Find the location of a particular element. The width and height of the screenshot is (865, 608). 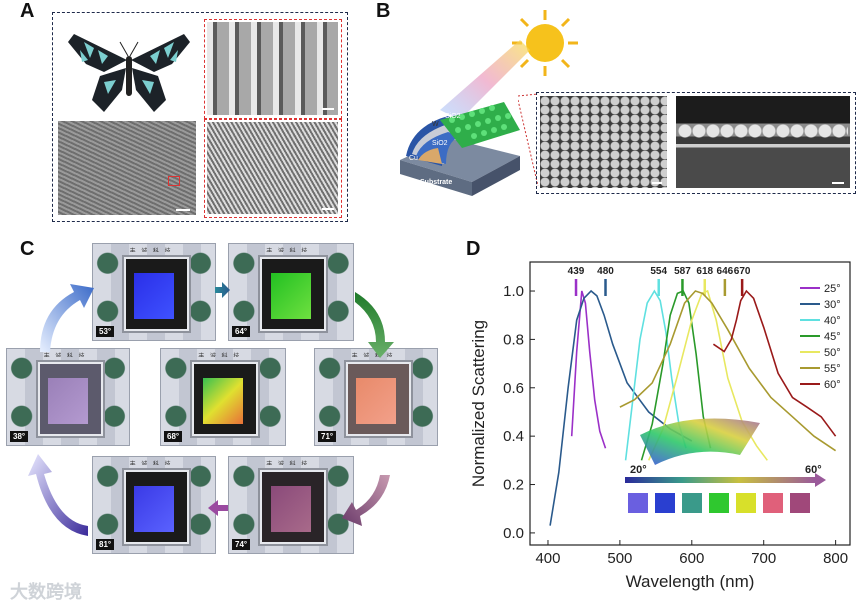

sun-icon is located at coordinates (545, 43).